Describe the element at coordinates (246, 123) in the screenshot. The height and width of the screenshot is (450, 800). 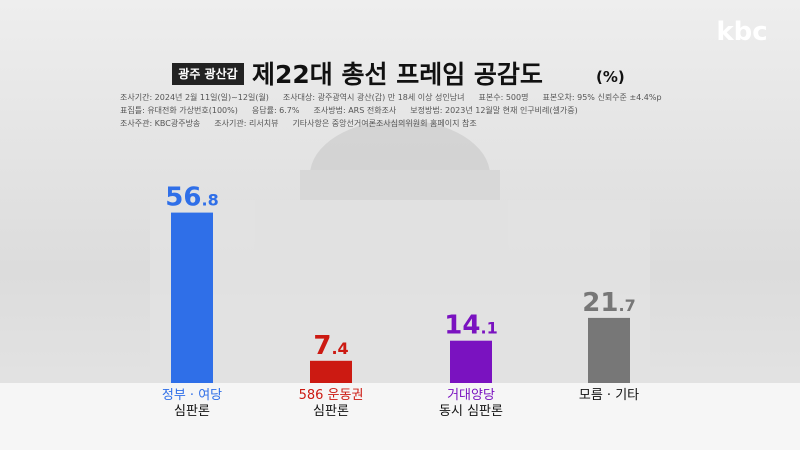
I see `note: 조사기관: 리서치뷰` at that location.